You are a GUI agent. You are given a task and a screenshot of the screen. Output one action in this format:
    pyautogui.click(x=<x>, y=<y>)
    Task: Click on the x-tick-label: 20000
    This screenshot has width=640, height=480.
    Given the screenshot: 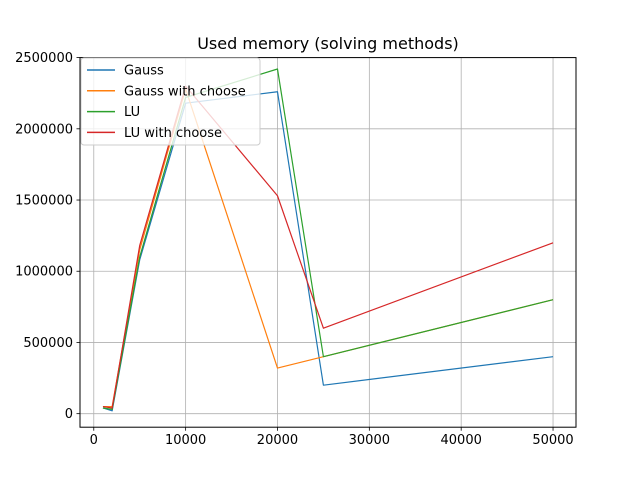 What is the action you would take?
    pyautogui.click(x=277, y=440)
    